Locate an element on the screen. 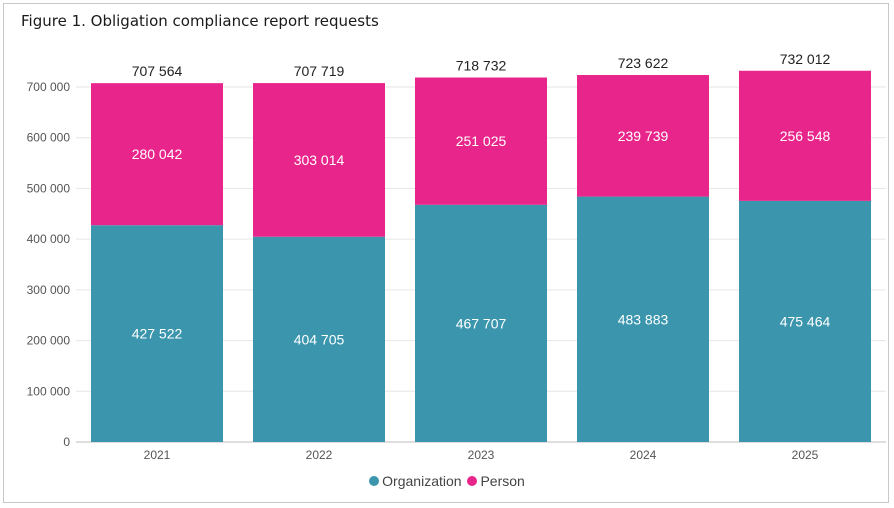 The height and width of the screenshot is (508, 894). data-label-person: 303 014 is located at coordinates (319, 160).